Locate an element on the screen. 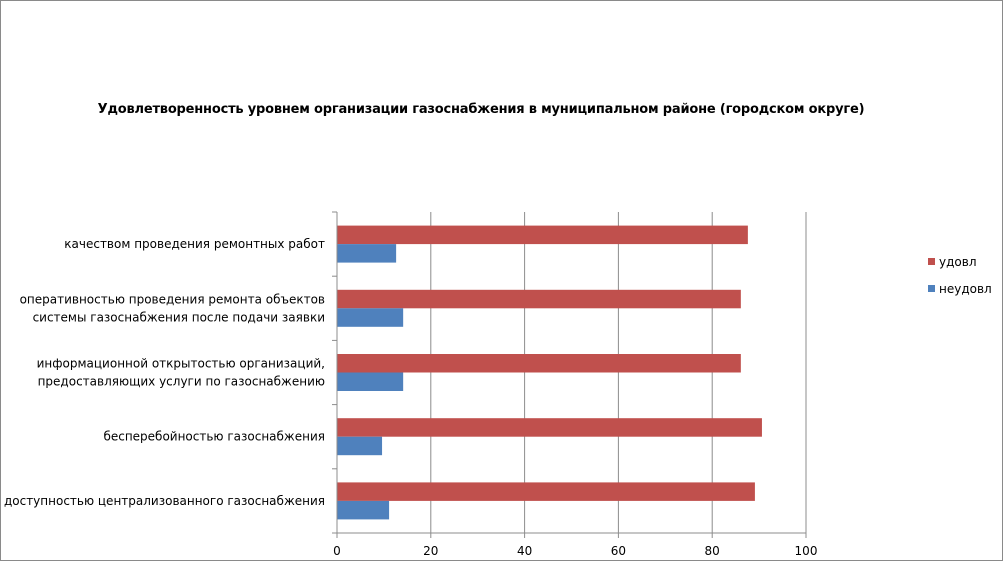 The width and height of the screenshot is (1003, 561). category-label: бесперебойностью газоснабжения is located at coordinates (214, 437).